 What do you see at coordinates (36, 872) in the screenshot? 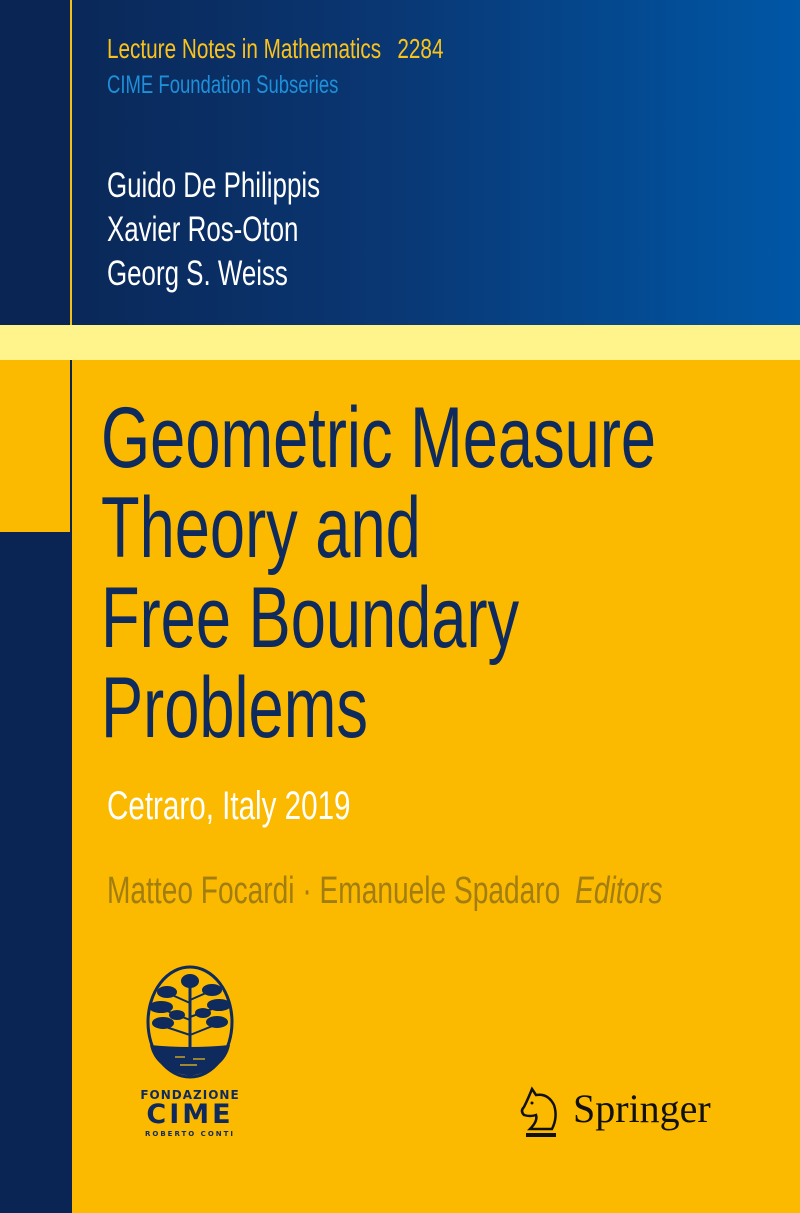
I see `spine-bar-bottom` at bounding box center [36, 872].